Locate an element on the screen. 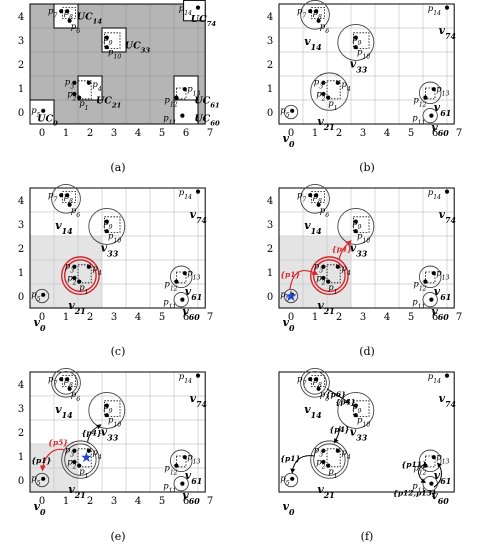 The image size is (497, 550). point-label-p6: p6 is located at coordinates (324, 28).